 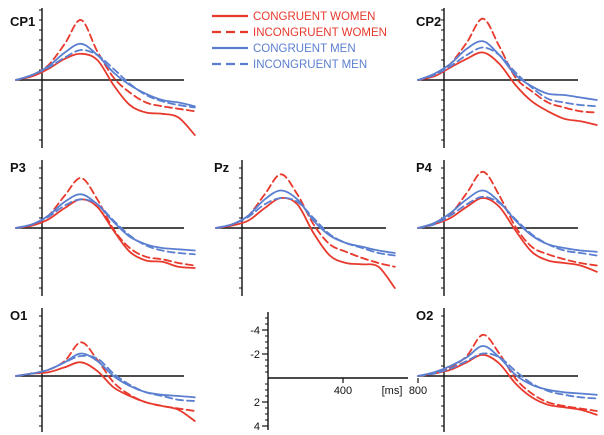 I want to click on panel-label: O2, so click(x=424, y=315).